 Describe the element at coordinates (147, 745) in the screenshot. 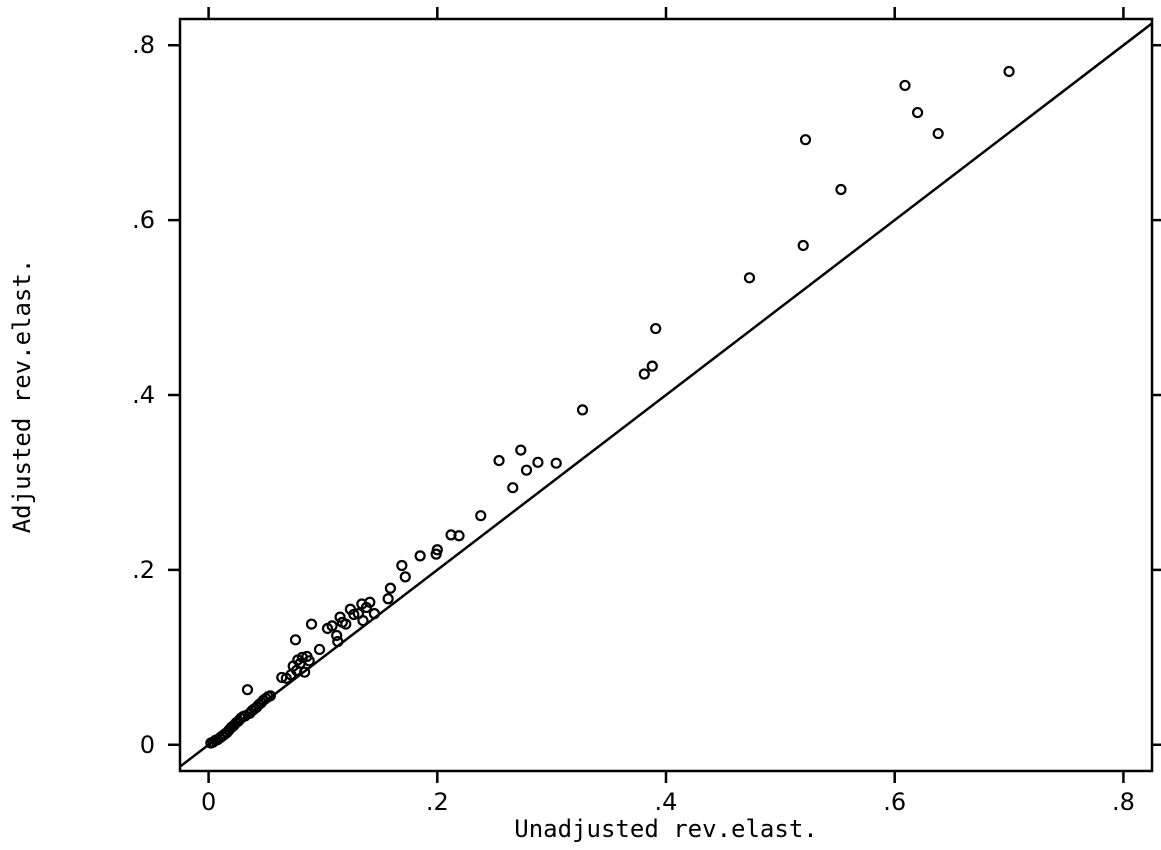

I see `y-tick-label: 0` at that location.